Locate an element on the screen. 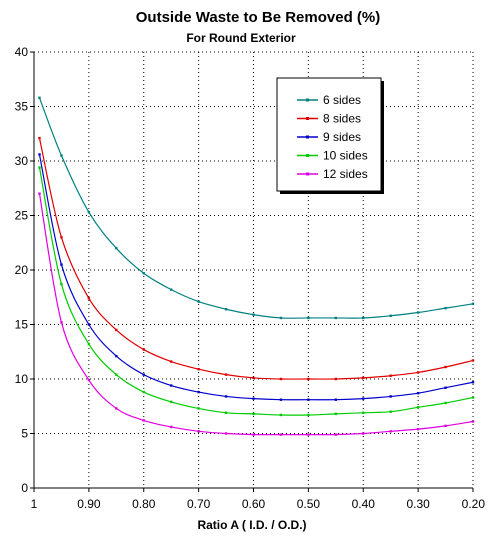 The image size is (495, 545). y-tick-label: 0 is located at coordinates (24, 488).